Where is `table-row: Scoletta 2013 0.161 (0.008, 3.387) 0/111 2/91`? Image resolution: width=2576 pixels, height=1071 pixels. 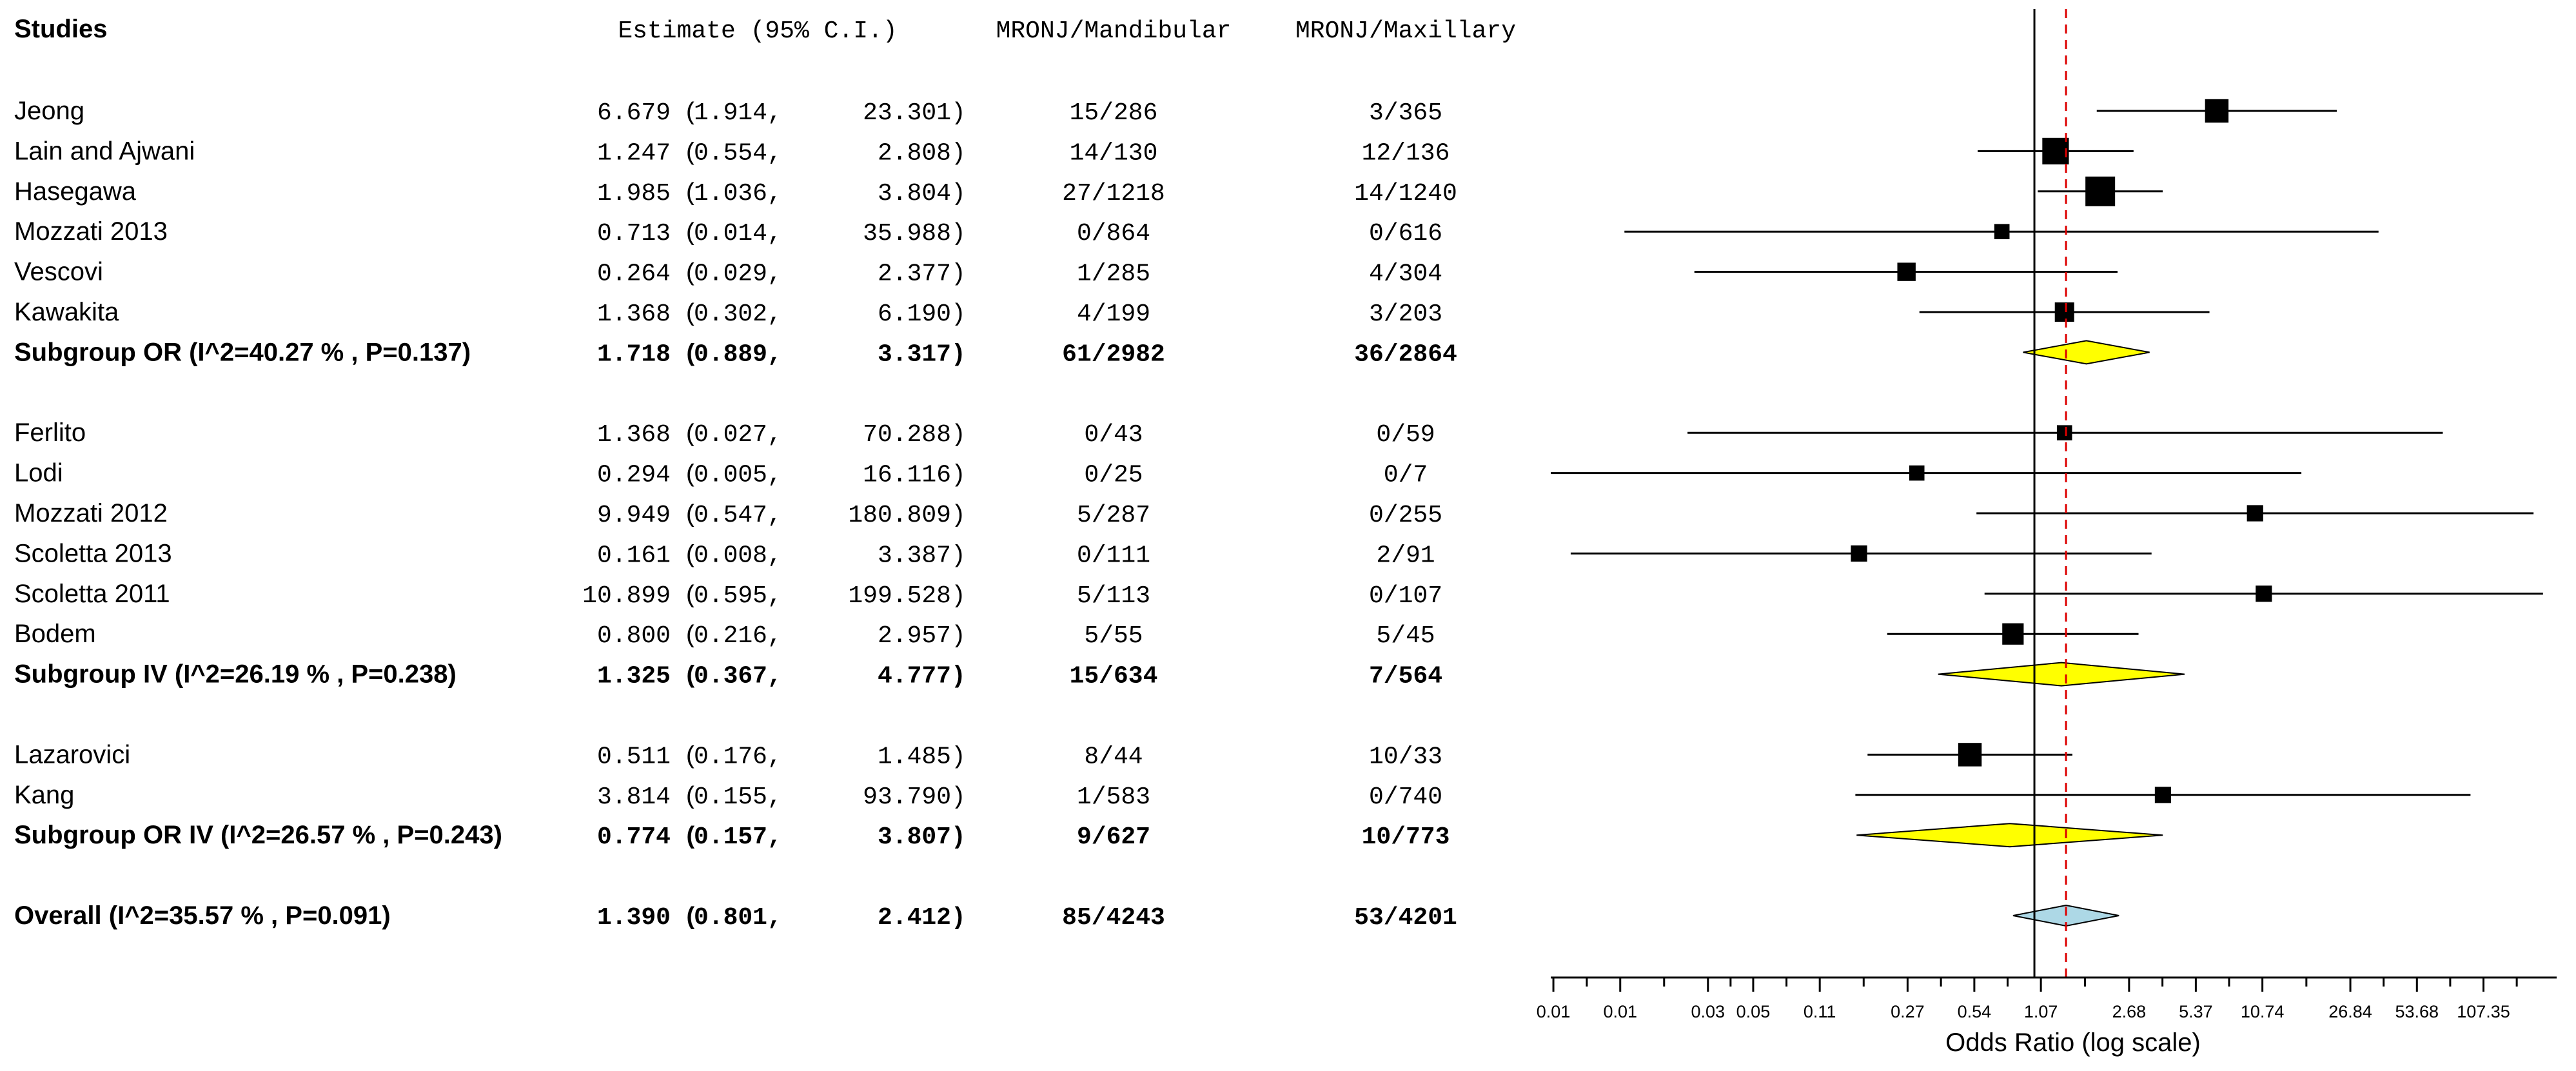
table-row: Scoletta 2013 0.161 (0.008, 3.387) 0/111 2/91 is located at coordinates (724, 554).